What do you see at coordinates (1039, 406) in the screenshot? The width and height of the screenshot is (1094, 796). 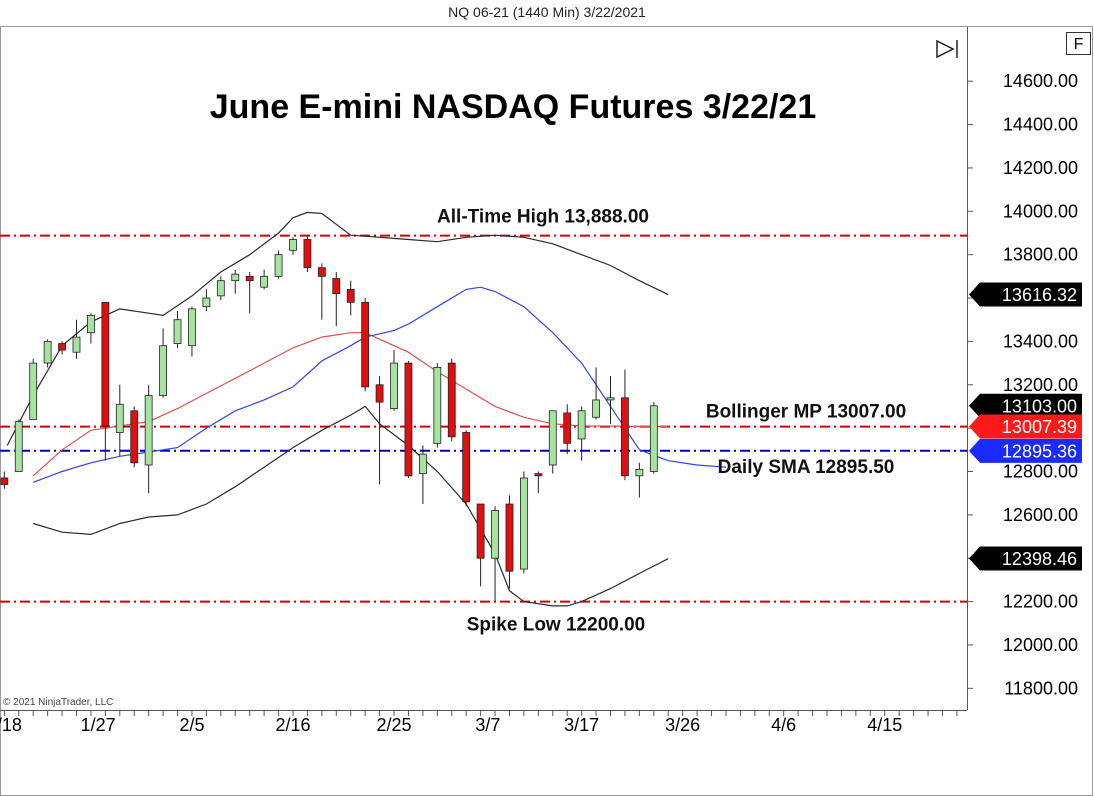 I see `price-tag-label: 13103.00` at bounding box center [1039, 406].